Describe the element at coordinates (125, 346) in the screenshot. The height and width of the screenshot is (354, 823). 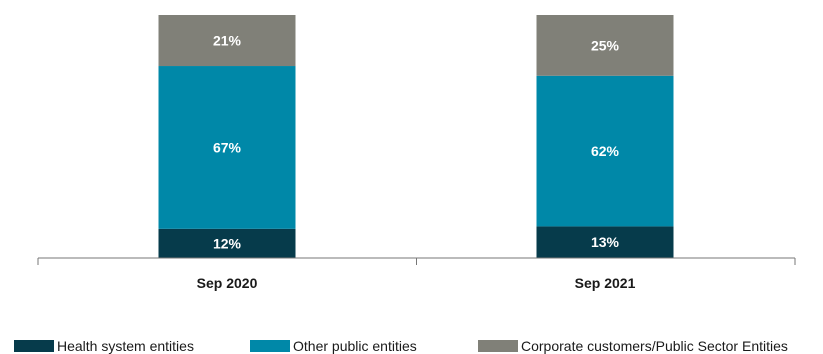
I see `legend-label-health-system: Health system entities` at that location.